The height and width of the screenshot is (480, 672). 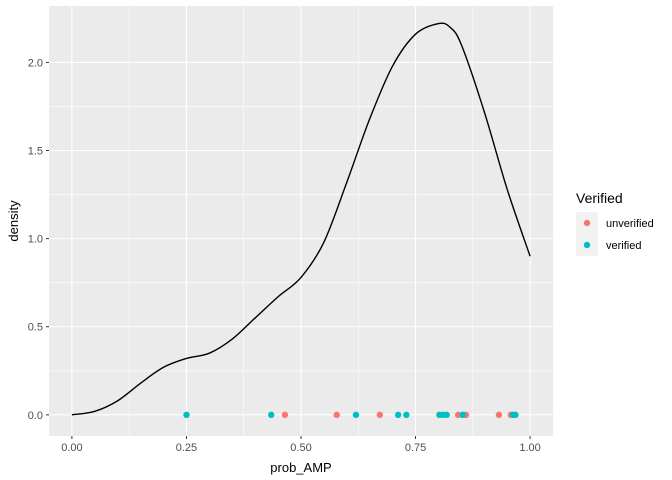 What do you see at coordinates (415, 448) in the screenshot?
I see `x-tick-label: 0.75` at bounding box center [415, 448].